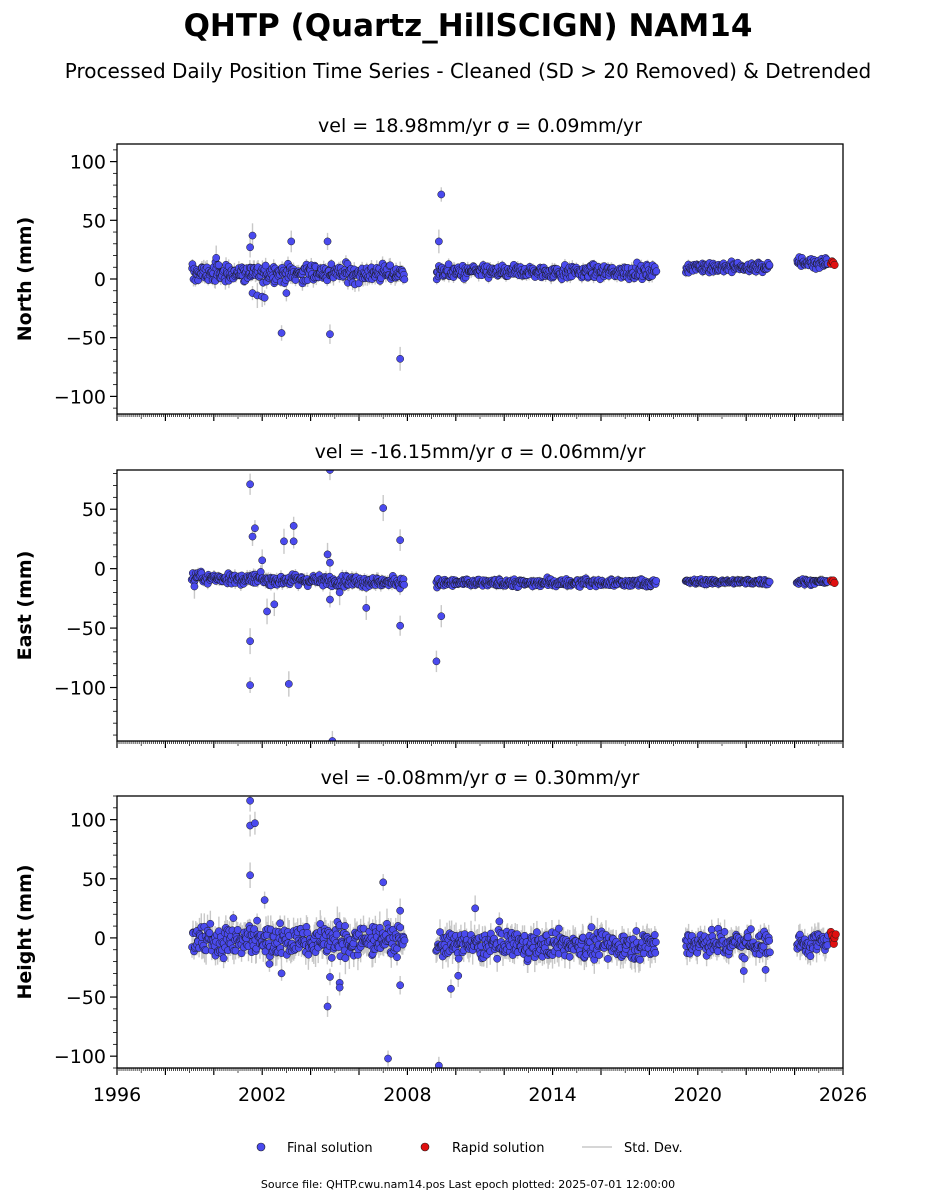  What do you see at coordinates (480, 778) in the screenshot?
I see `panel-title: vel = -0.08mm/yr σ = 0.30mm/yr` at bounding box center [480, 778].